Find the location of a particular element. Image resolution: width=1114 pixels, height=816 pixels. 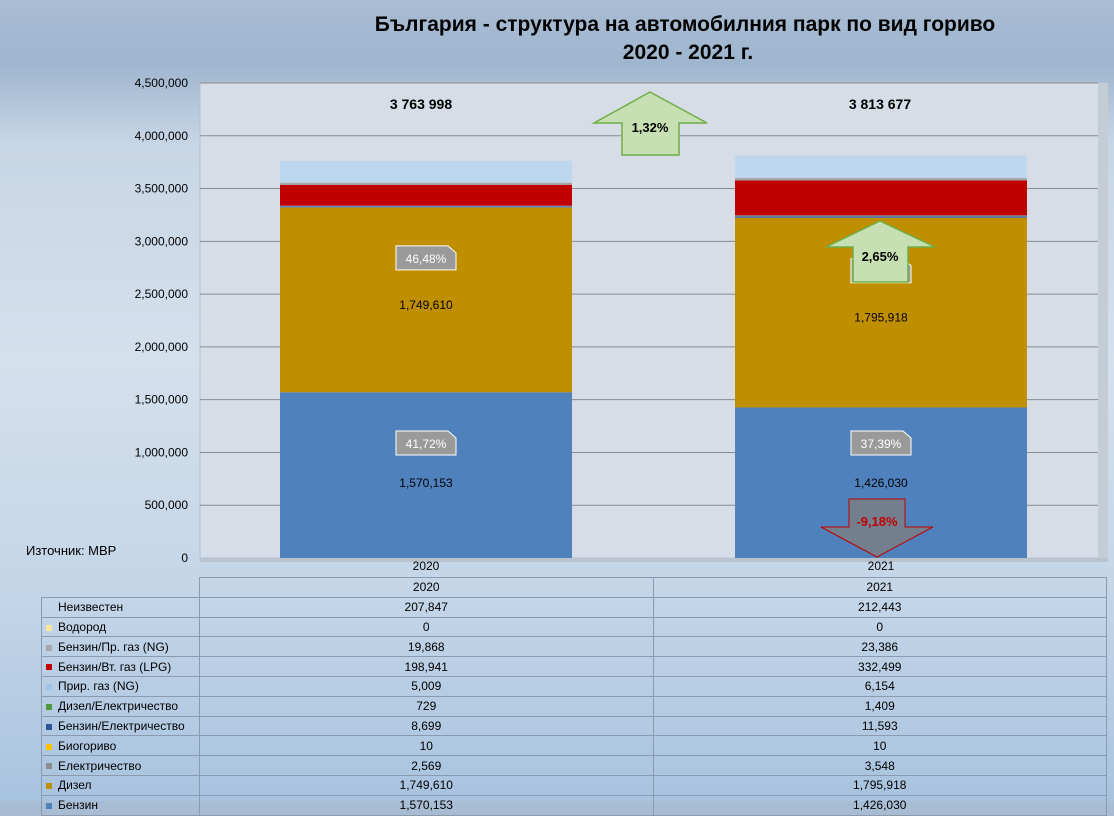

series-name: Дизел is located at coordinates (74, 785).